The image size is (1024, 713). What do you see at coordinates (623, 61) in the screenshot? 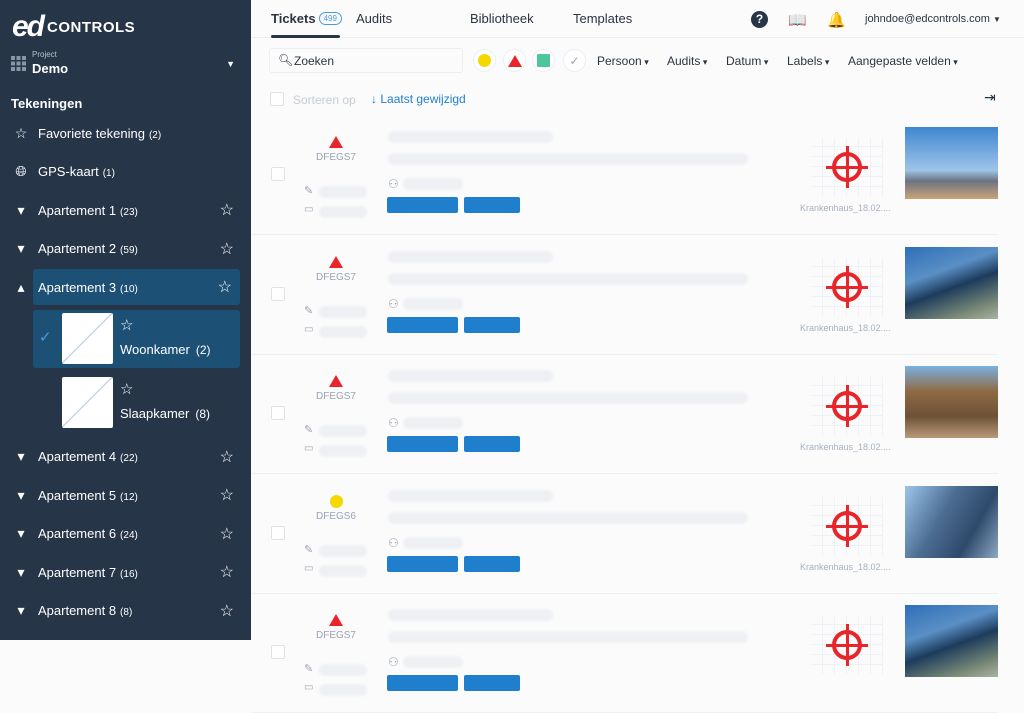
I see `filter-persoon: Persoon` at bounding box center [623, 61].